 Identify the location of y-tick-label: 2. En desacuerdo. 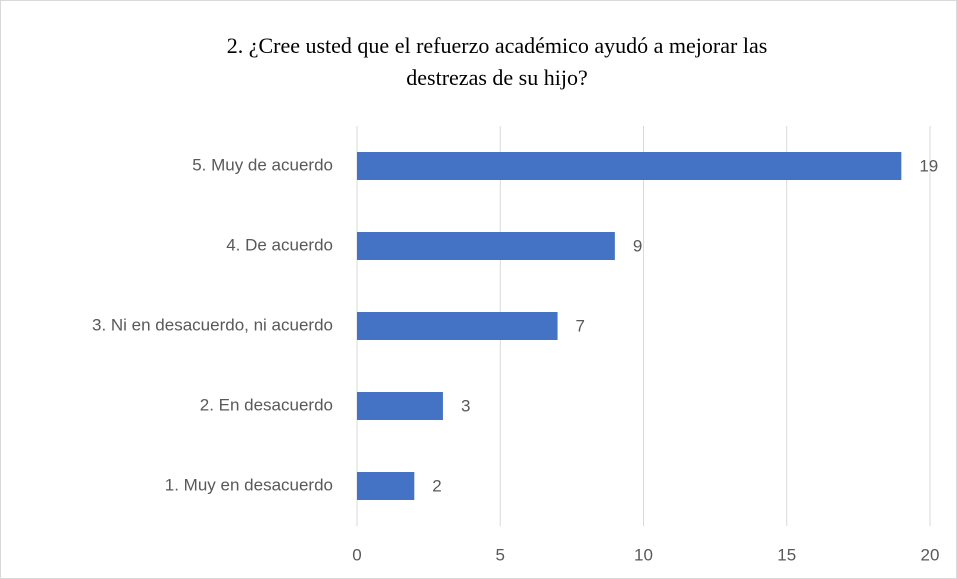
(266, 404).